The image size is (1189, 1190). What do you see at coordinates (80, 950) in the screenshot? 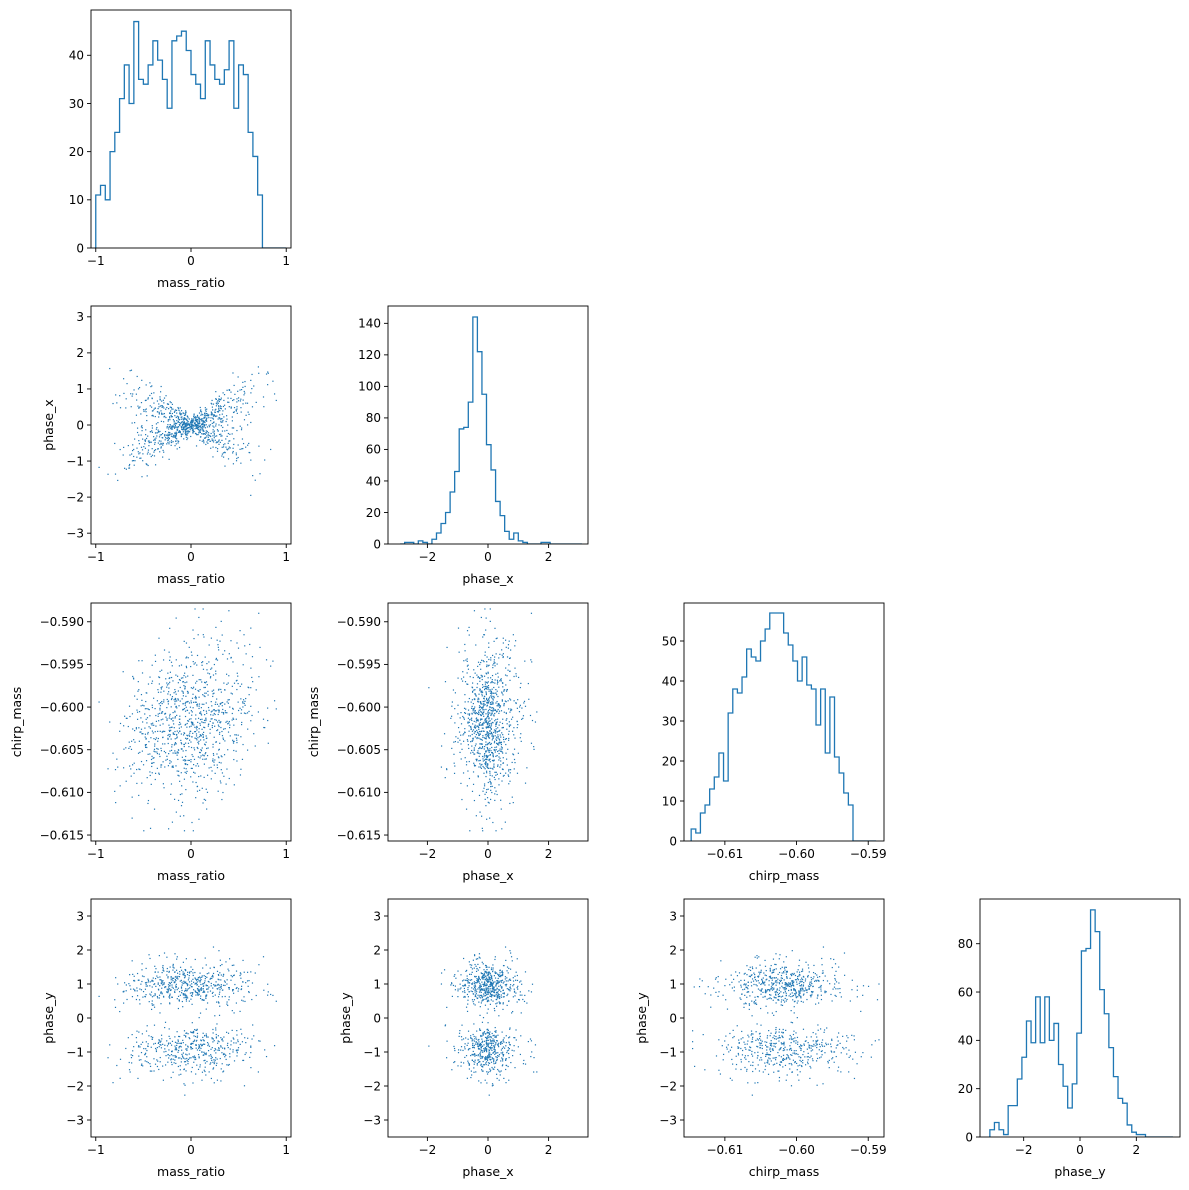
I see `y-tick-label: 2` at bounding box center [80, 950].